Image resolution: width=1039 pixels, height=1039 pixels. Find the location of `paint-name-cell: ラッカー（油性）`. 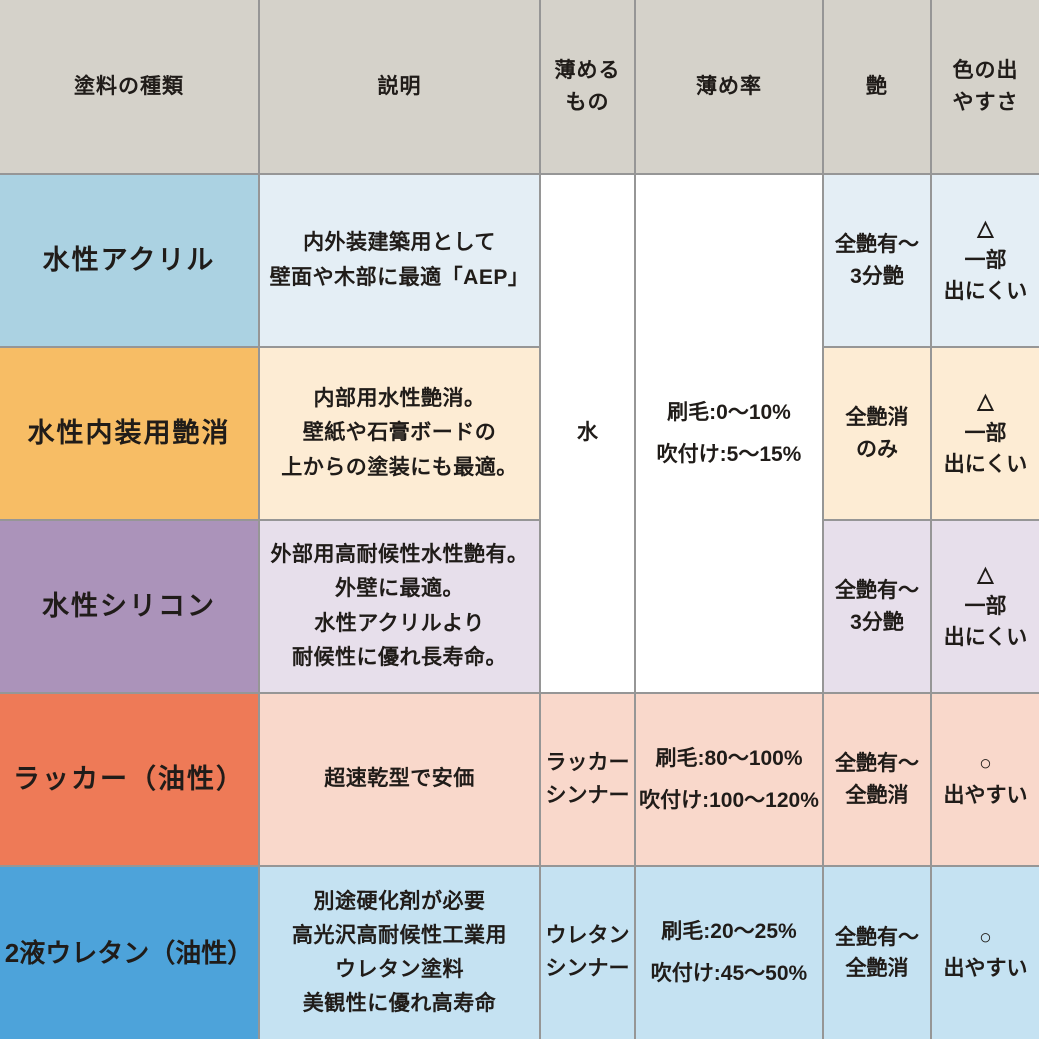

paint-name-cell: ラッカー（油性） is located at coordinates (130, 779).